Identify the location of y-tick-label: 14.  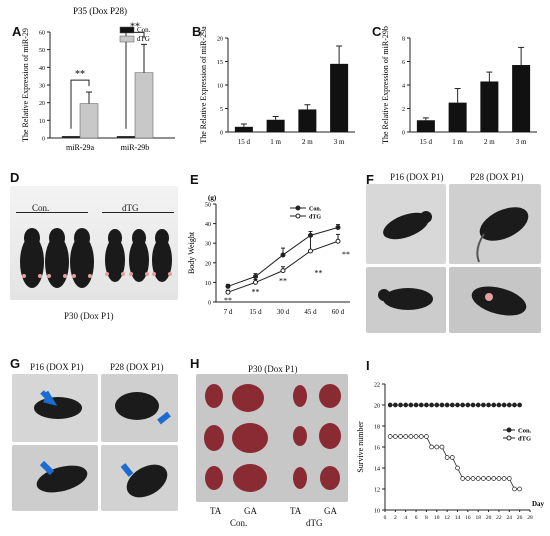
(377, 470).